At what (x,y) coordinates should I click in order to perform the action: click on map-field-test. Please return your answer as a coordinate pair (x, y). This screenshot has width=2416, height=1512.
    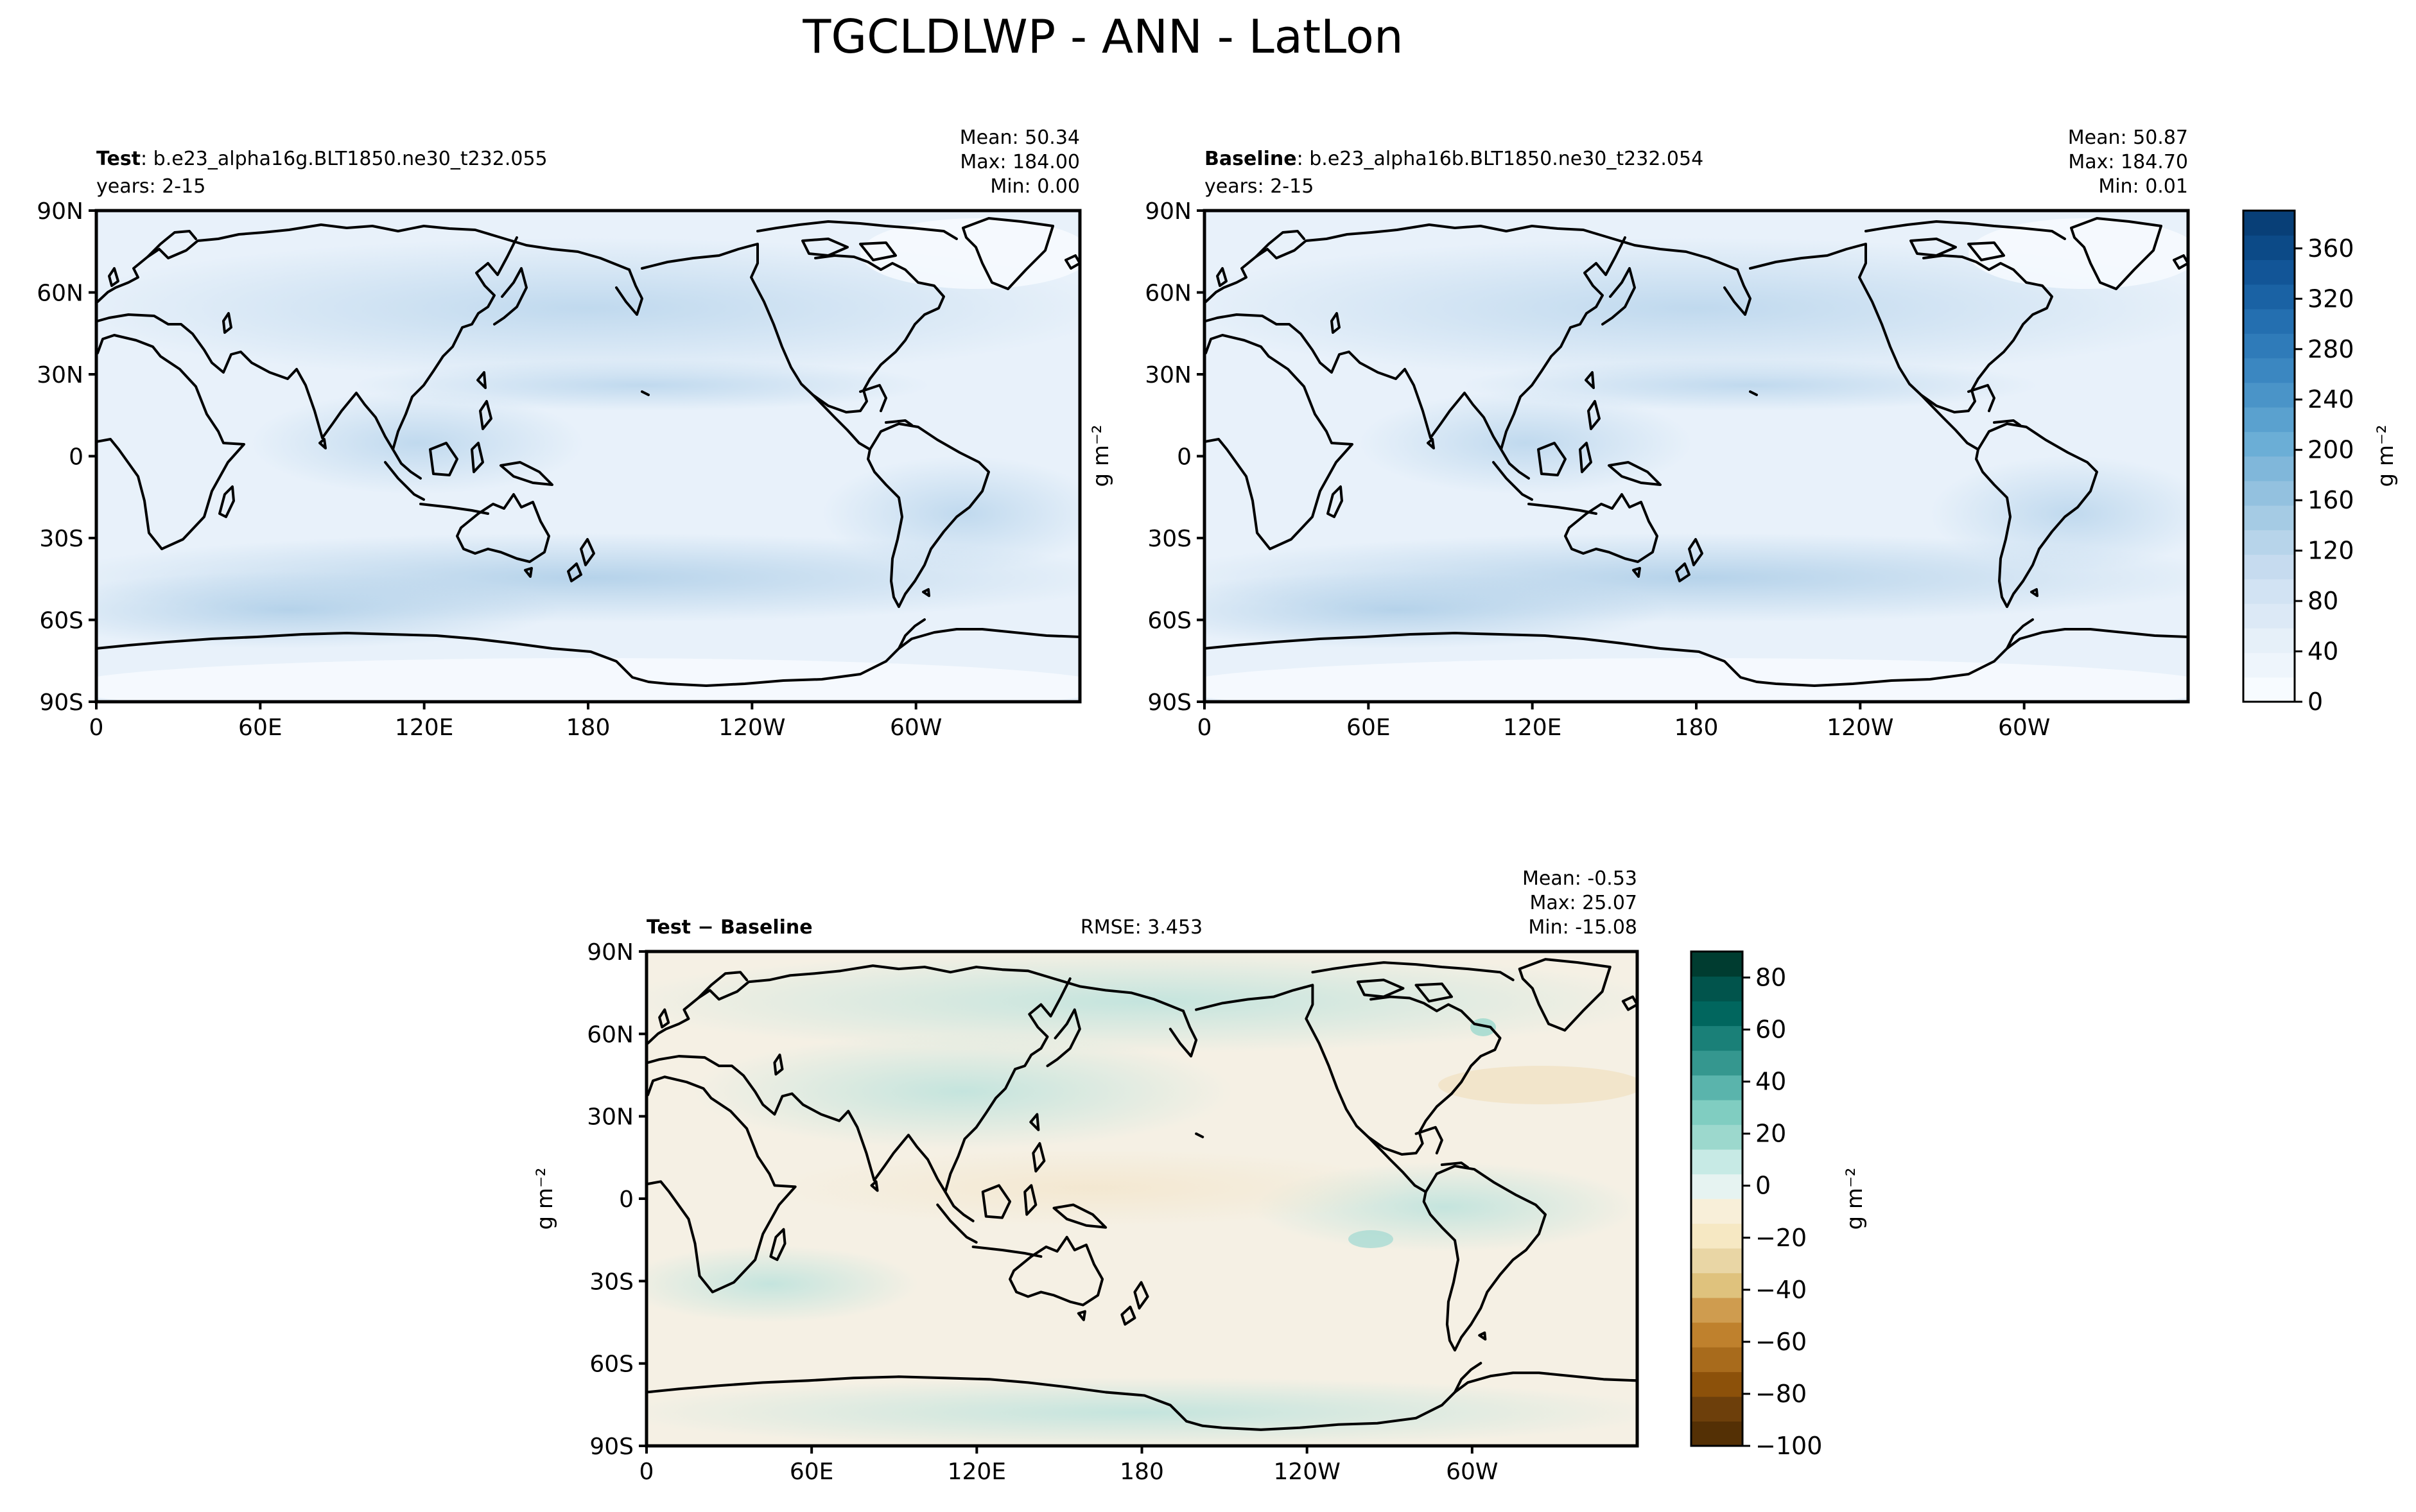
    Looking at the image, I should click on (588, 456).